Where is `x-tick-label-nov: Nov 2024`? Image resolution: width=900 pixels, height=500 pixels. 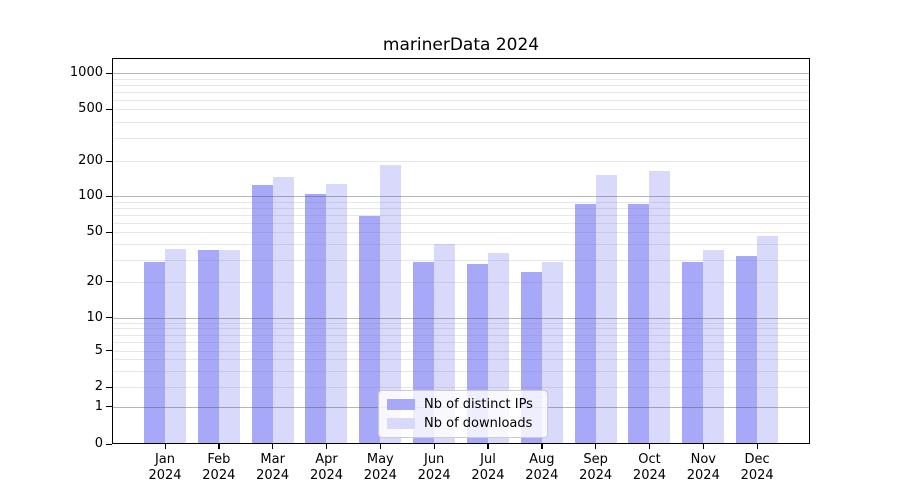 x-tick-label-nov: Nov 2024 is located at coordinates (703, 467).